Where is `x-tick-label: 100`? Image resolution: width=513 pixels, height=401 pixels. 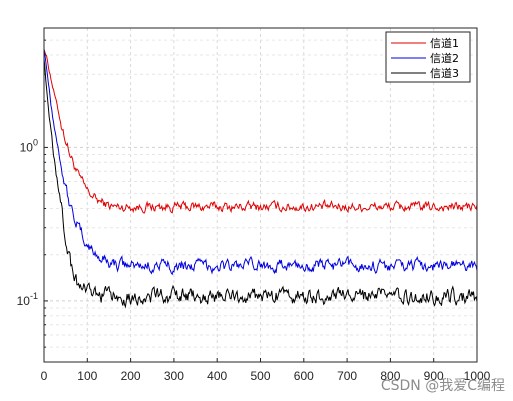 x-tick-label: 100 is located at coordinates (87, 376).